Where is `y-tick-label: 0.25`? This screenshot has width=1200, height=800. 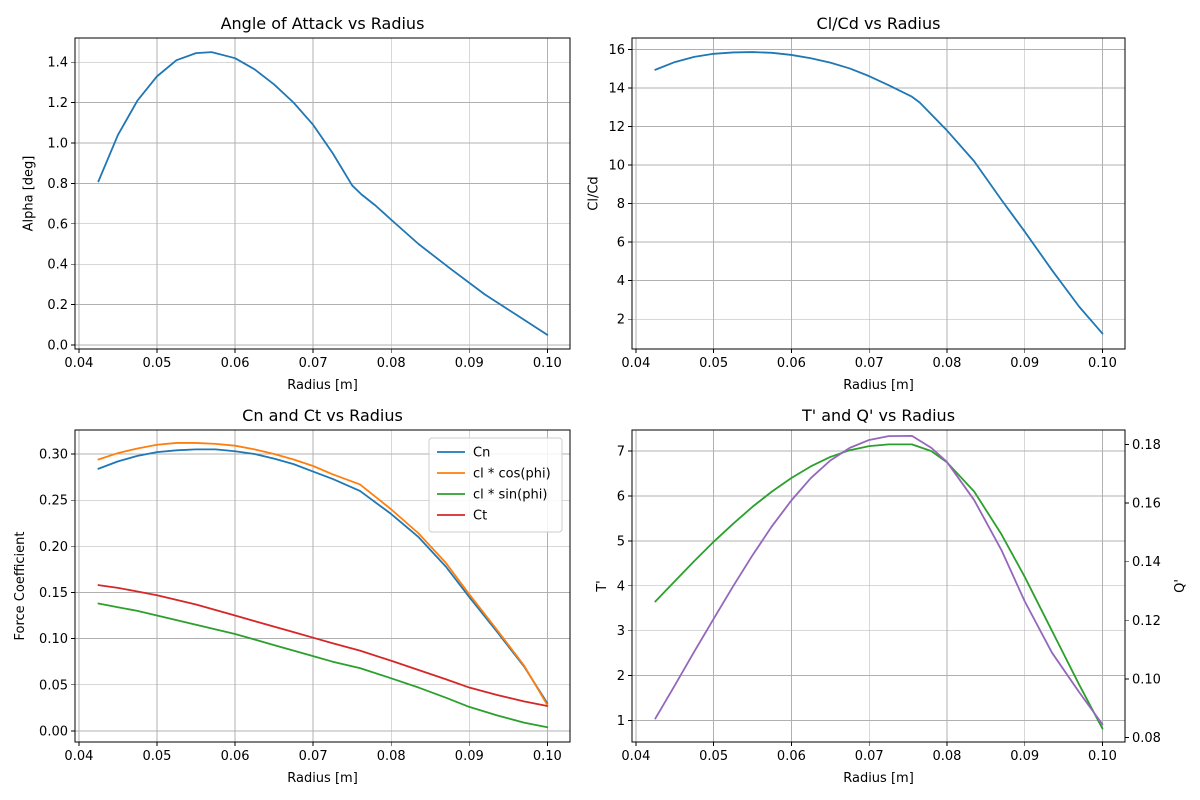
y-tick-label: 0.25 is located at coordinates (53, 501).